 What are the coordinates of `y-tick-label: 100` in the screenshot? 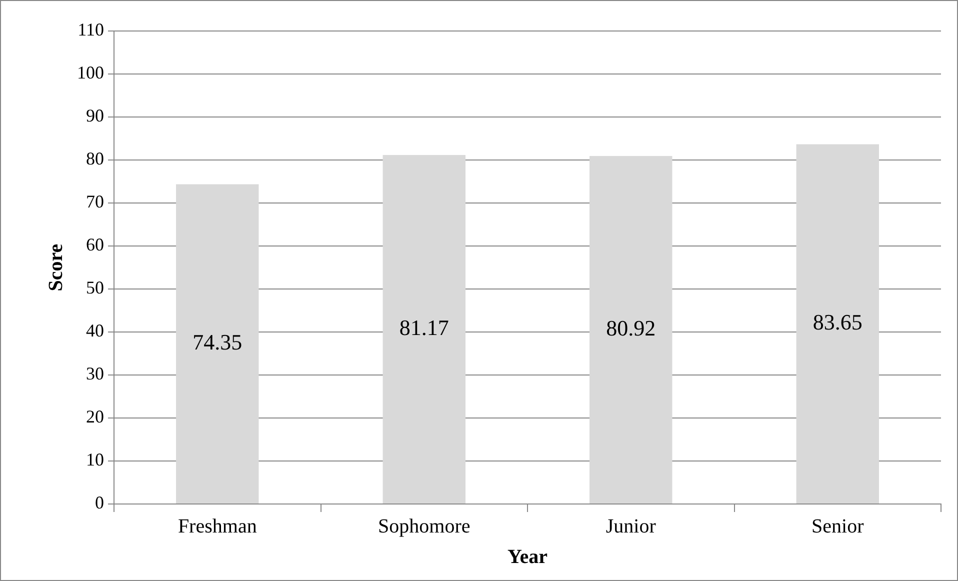 It's located at (90, 72).